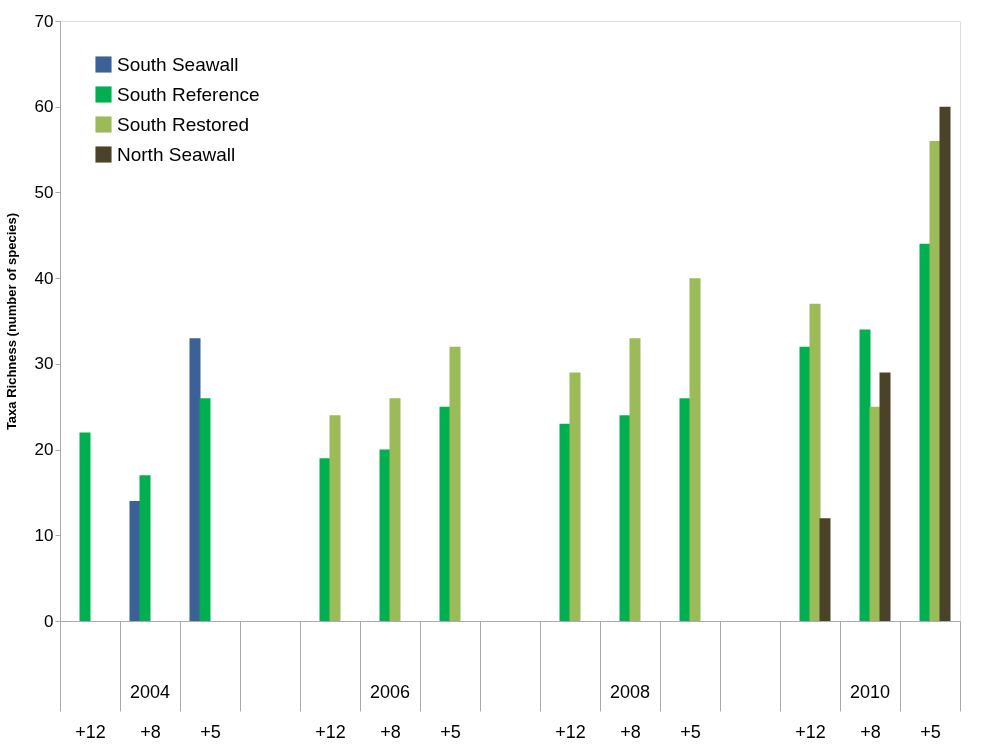 The height and width of the screenshot is (744, 1003). I want to click on y-tick-label: 50, so click(44, 192).